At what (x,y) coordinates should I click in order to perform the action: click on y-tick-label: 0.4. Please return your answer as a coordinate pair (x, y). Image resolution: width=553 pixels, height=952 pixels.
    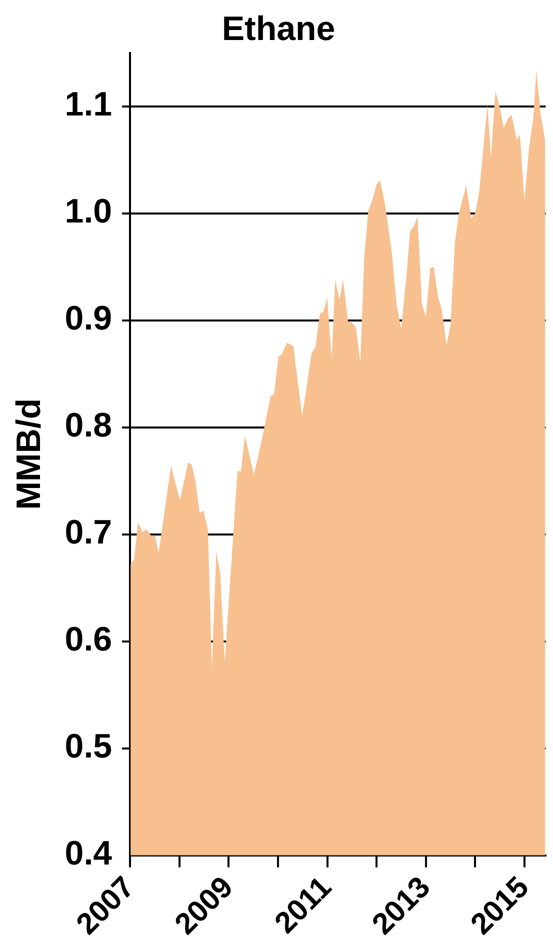
    Looking at the image, I should click on (88, 853).